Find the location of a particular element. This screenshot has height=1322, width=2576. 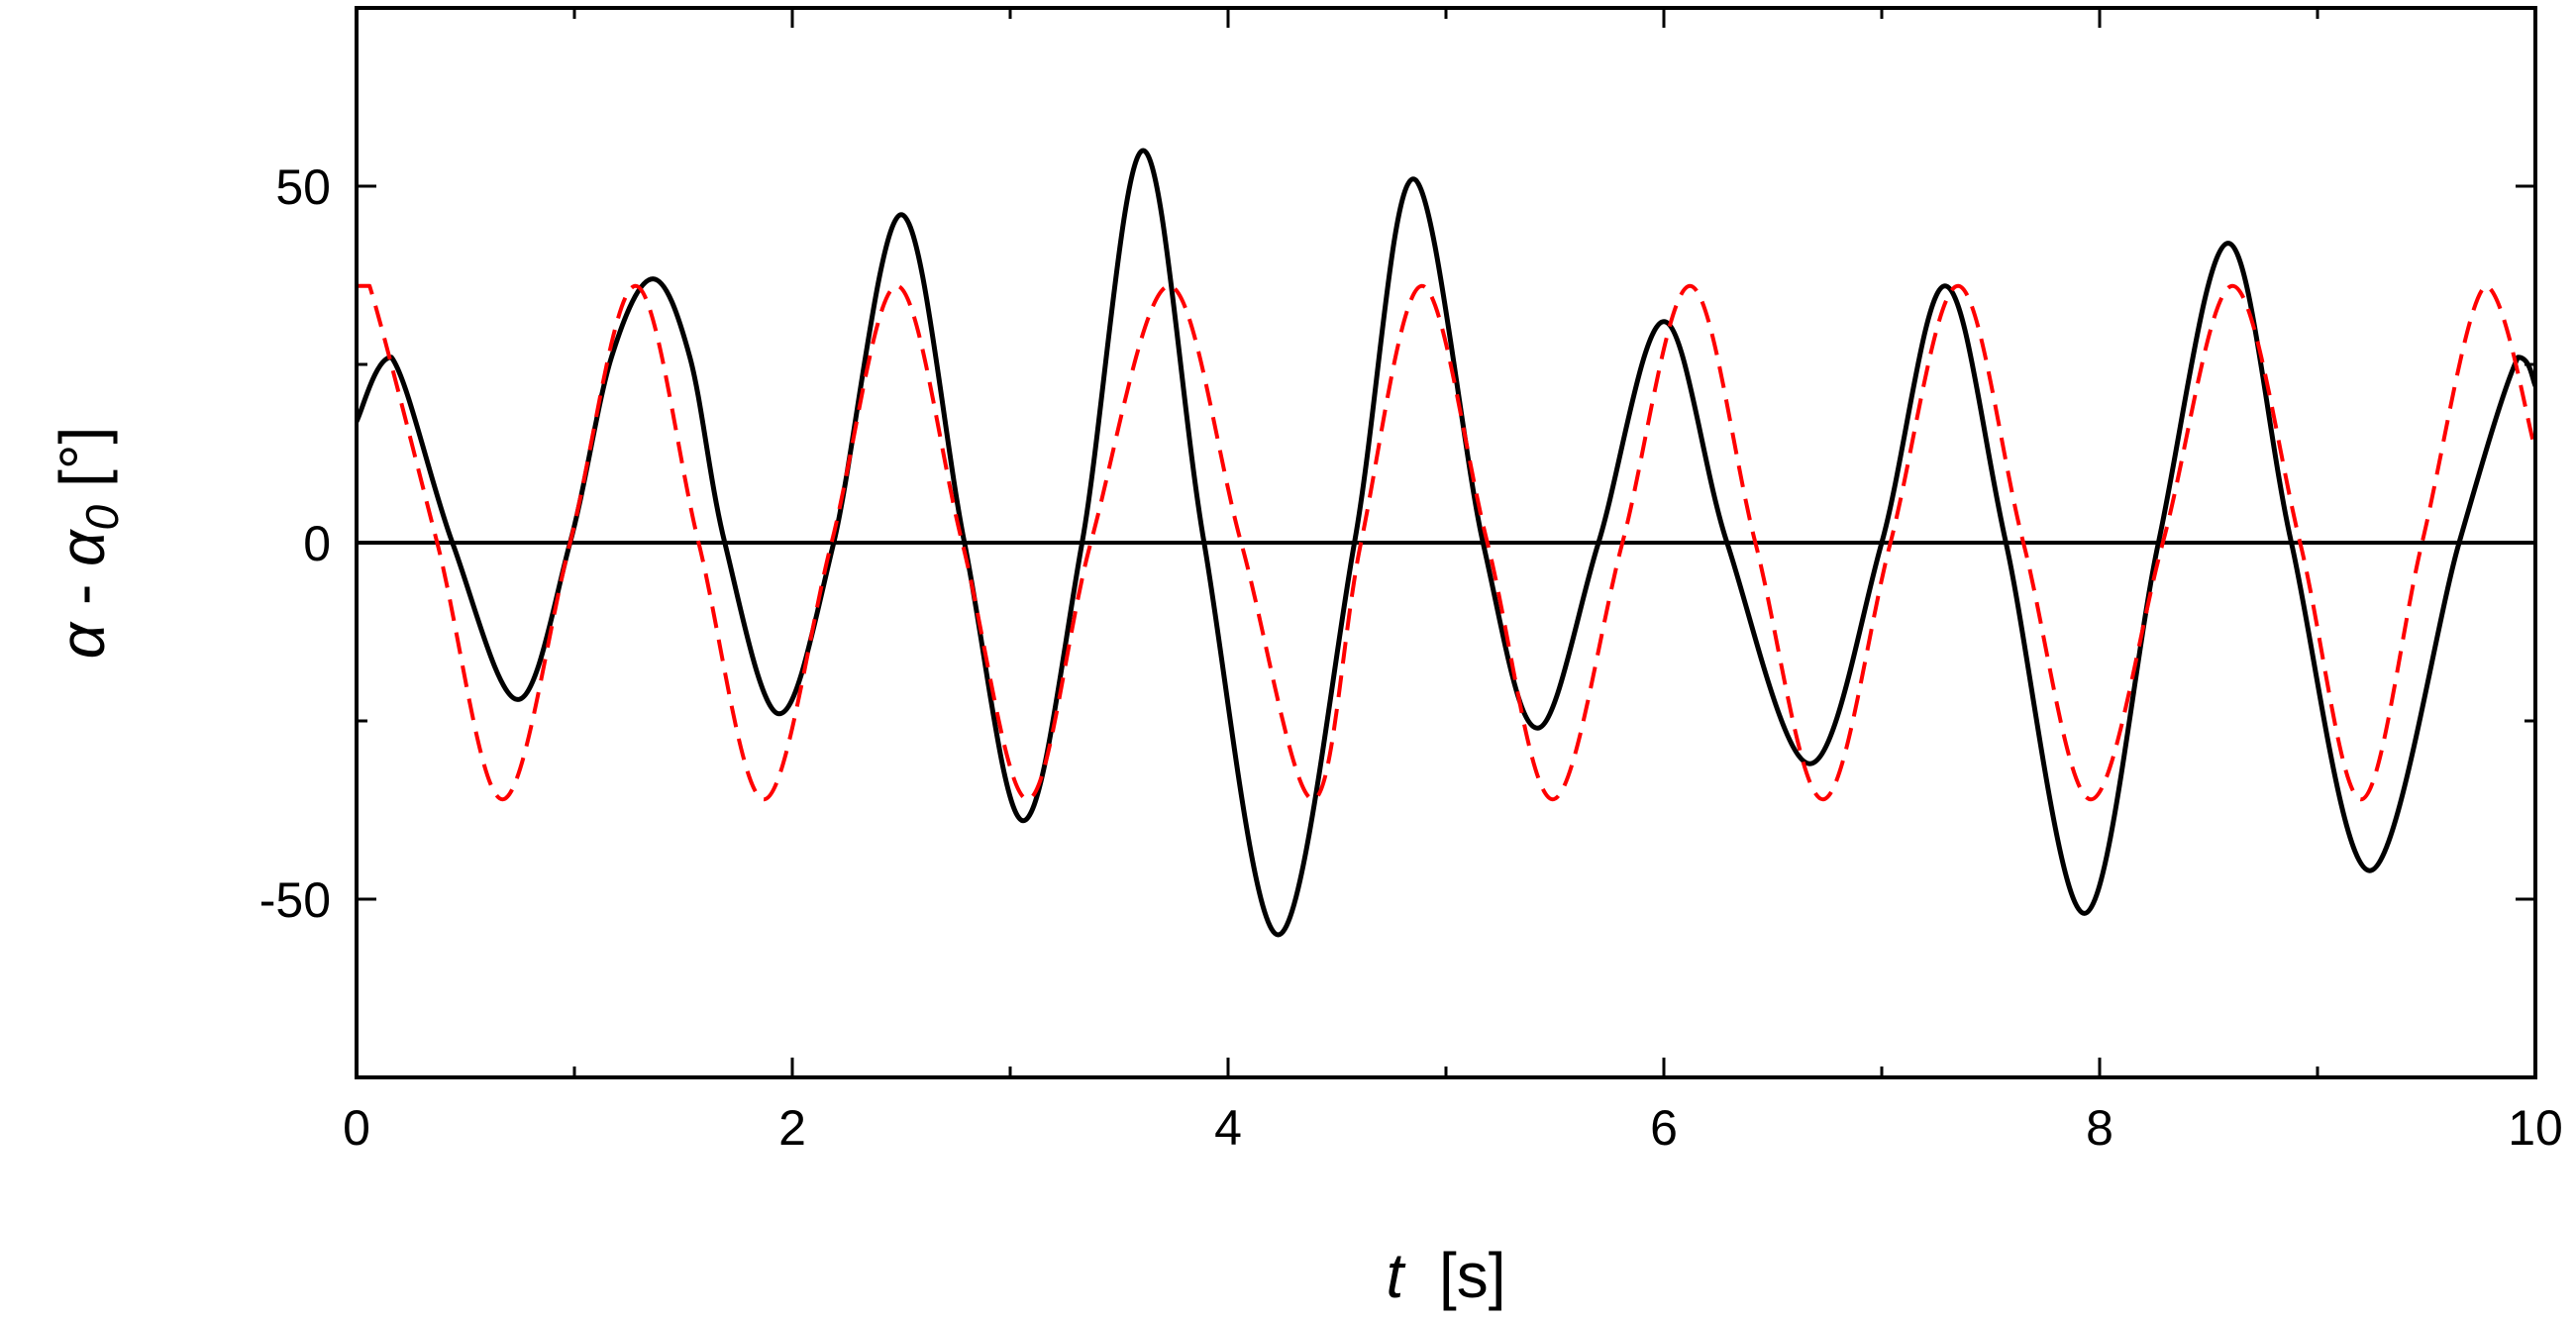

y-axis-symbol-2: α is located at coordinates (82, 548).